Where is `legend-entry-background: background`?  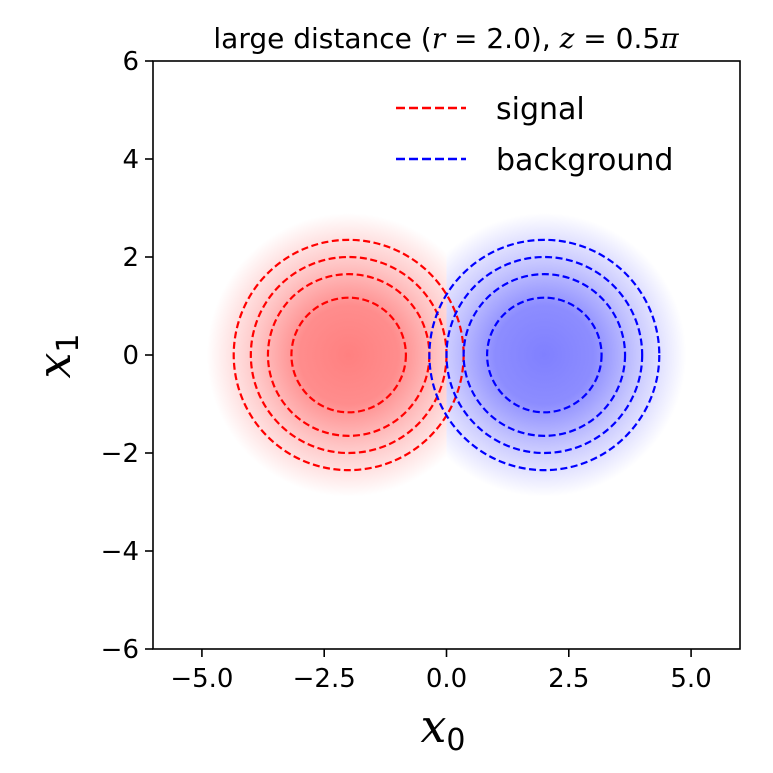 legend-entry-background: background is located at coordinates (534, 160).